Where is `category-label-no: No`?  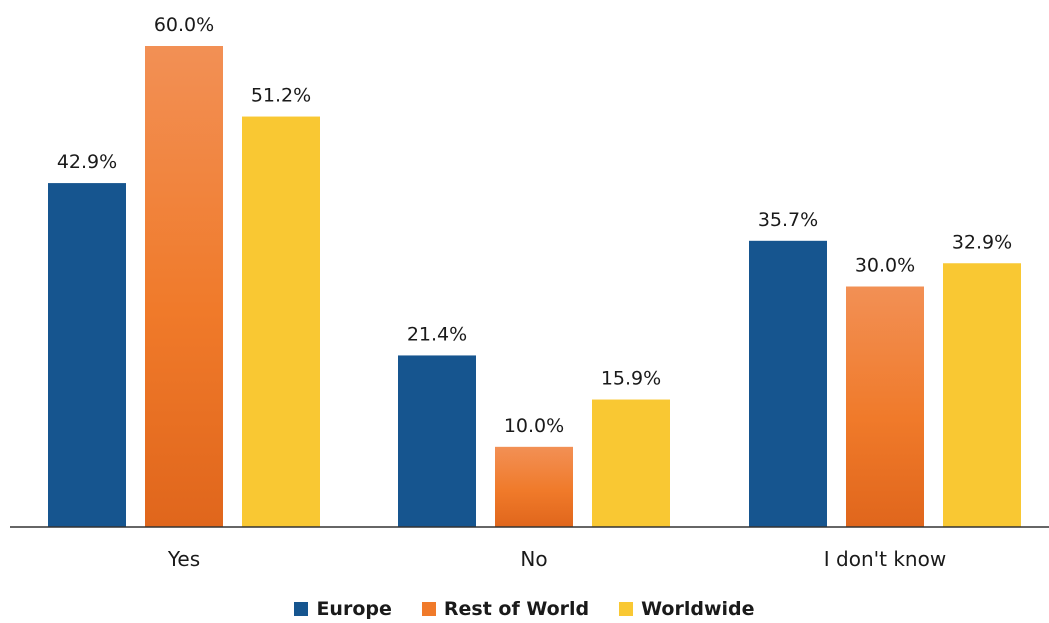 category-label-no: No is located at coordinates (533, 559).